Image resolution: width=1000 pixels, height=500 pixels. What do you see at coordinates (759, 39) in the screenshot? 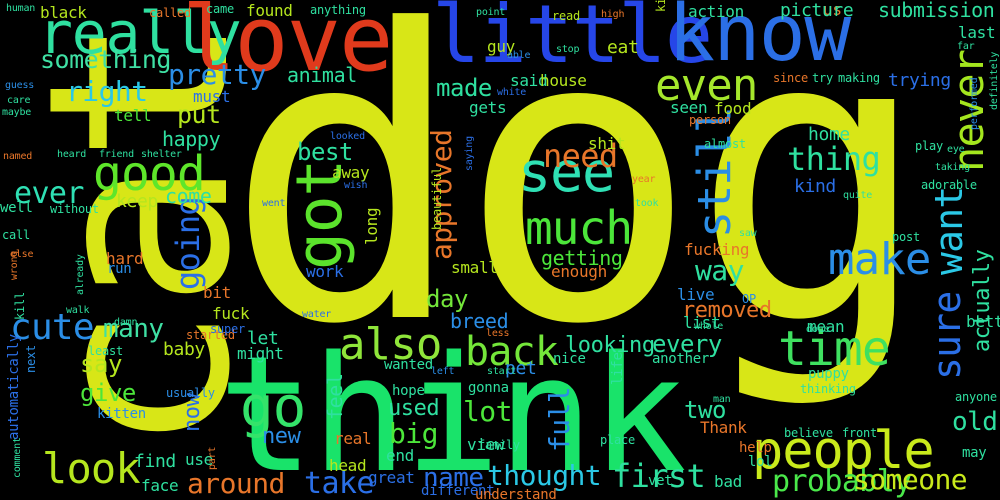
I see `word-know: know` at bounding box center [759, 39].